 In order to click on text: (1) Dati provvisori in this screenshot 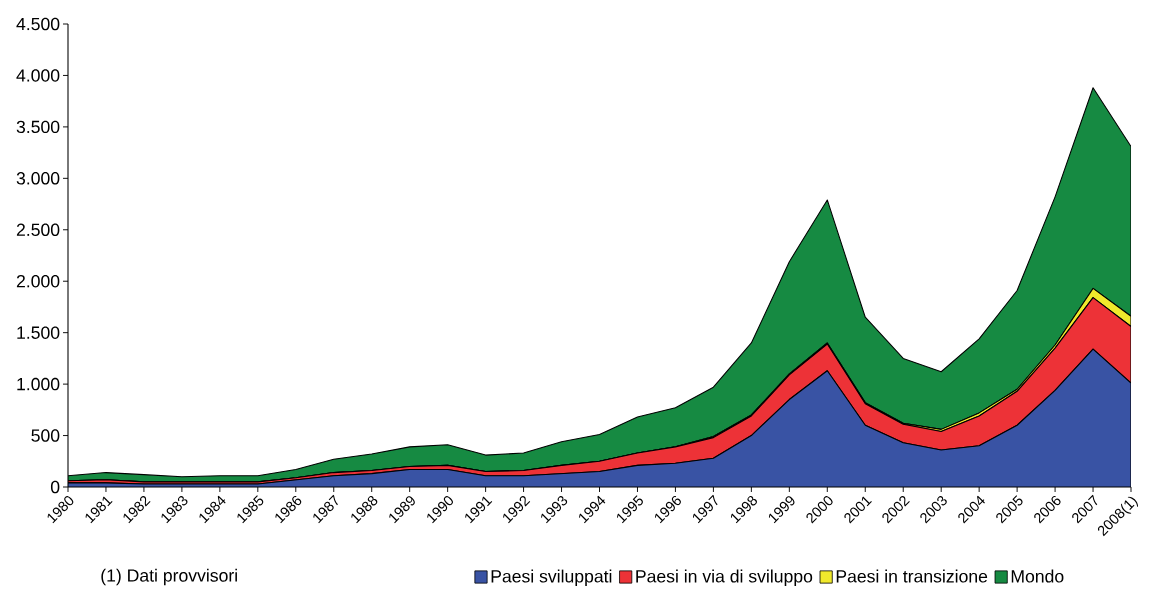, I will do `click(169, 577)`.